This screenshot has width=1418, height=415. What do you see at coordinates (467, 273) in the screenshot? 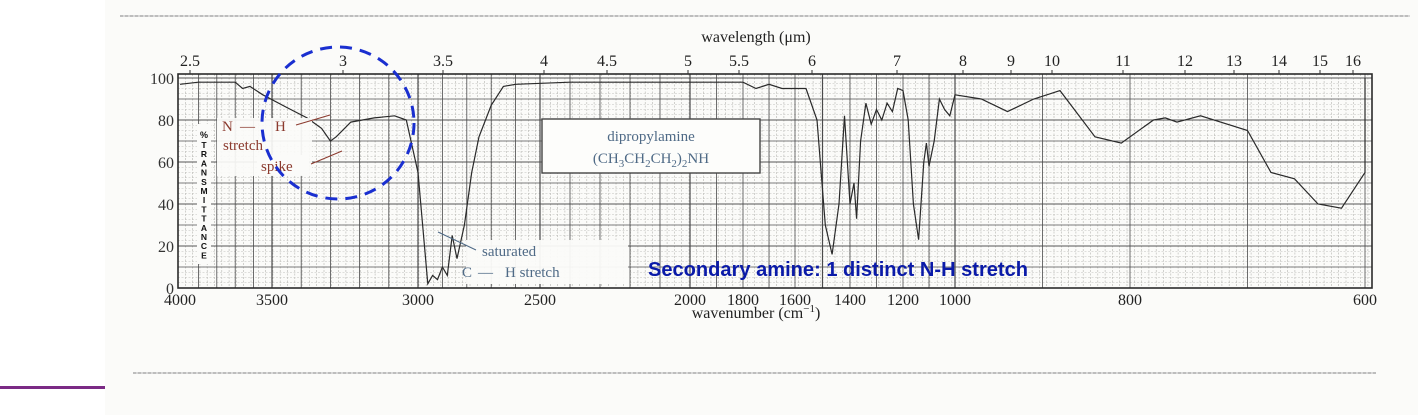
I see `ch-label-c: C` at bounding box center [467, 273].